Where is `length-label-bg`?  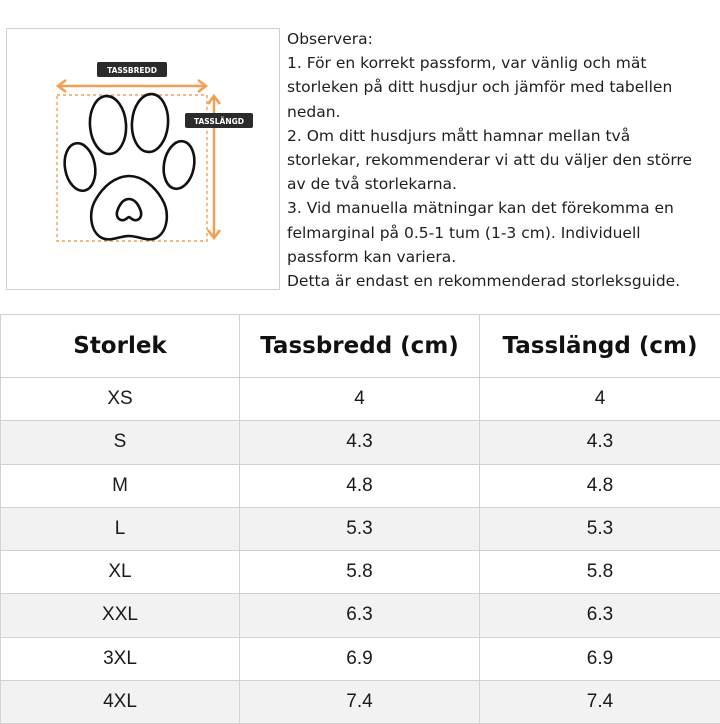
length-label-bg is located at coordinates (219, 120).